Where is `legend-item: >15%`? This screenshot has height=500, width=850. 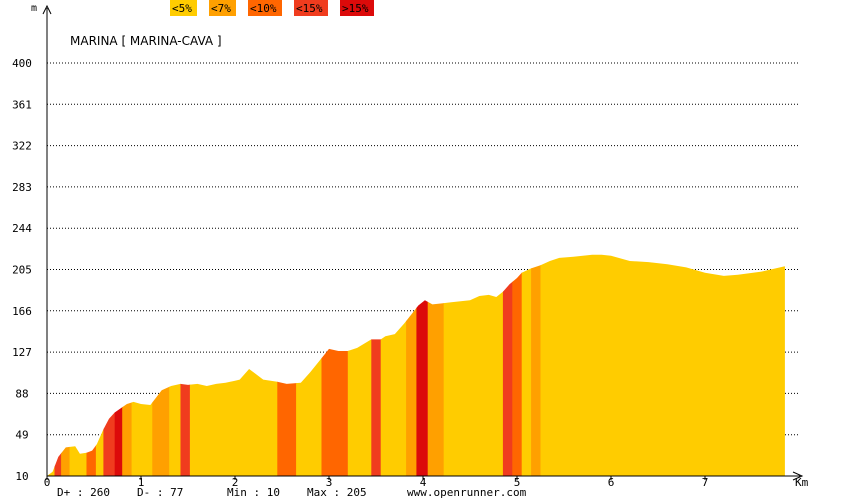
legend-item: >15% is located at coordinates (357, 8).